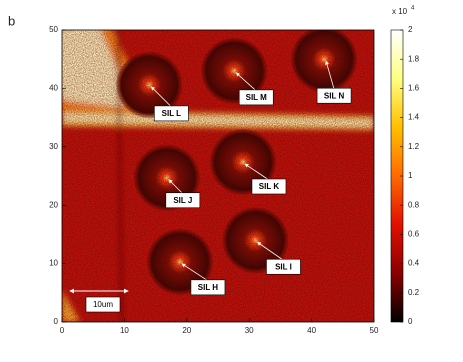  I want to click on colorbar-tick-label: 1.8, so click(414, 58).